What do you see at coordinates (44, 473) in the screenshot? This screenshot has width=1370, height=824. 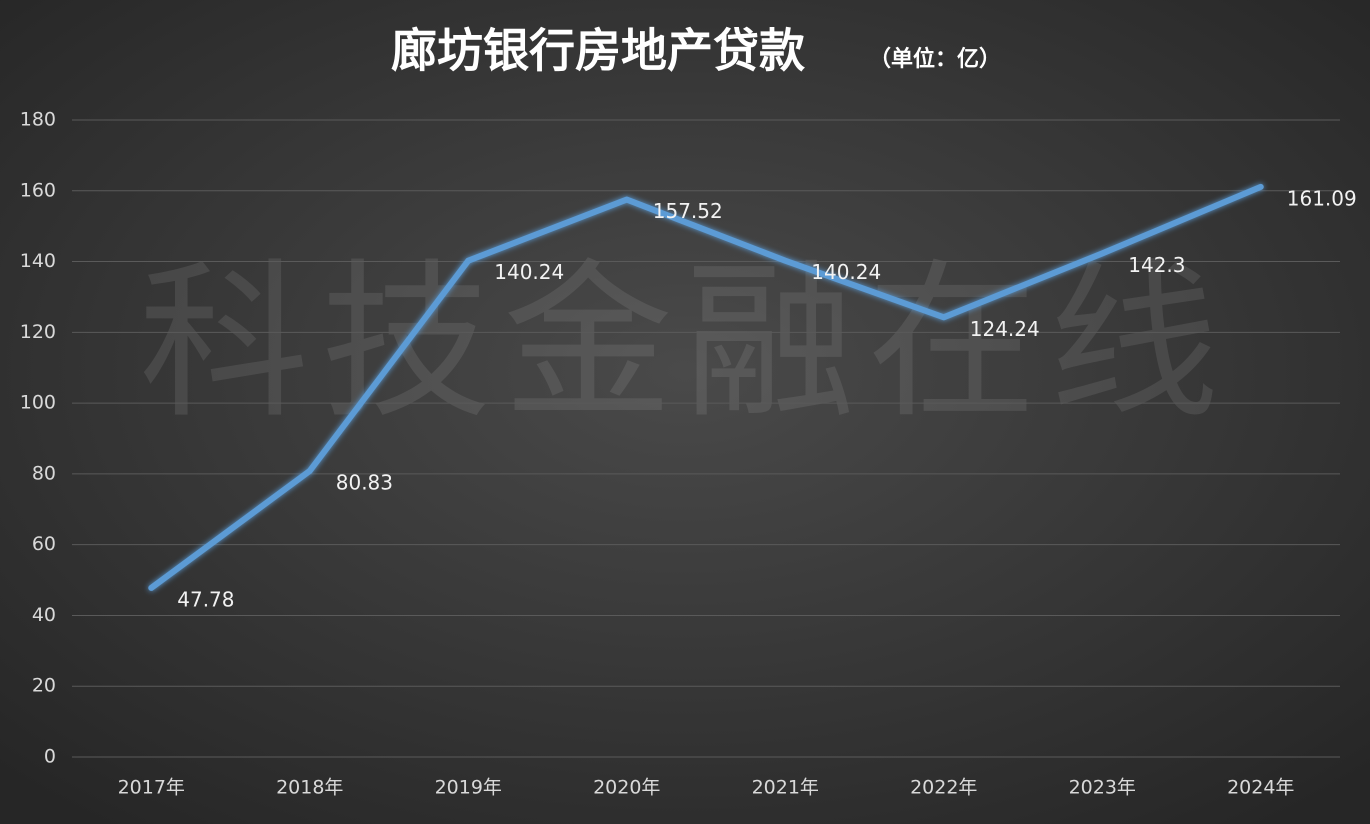 I see `y-tick-label: 80` at bounding box center [44, 473].